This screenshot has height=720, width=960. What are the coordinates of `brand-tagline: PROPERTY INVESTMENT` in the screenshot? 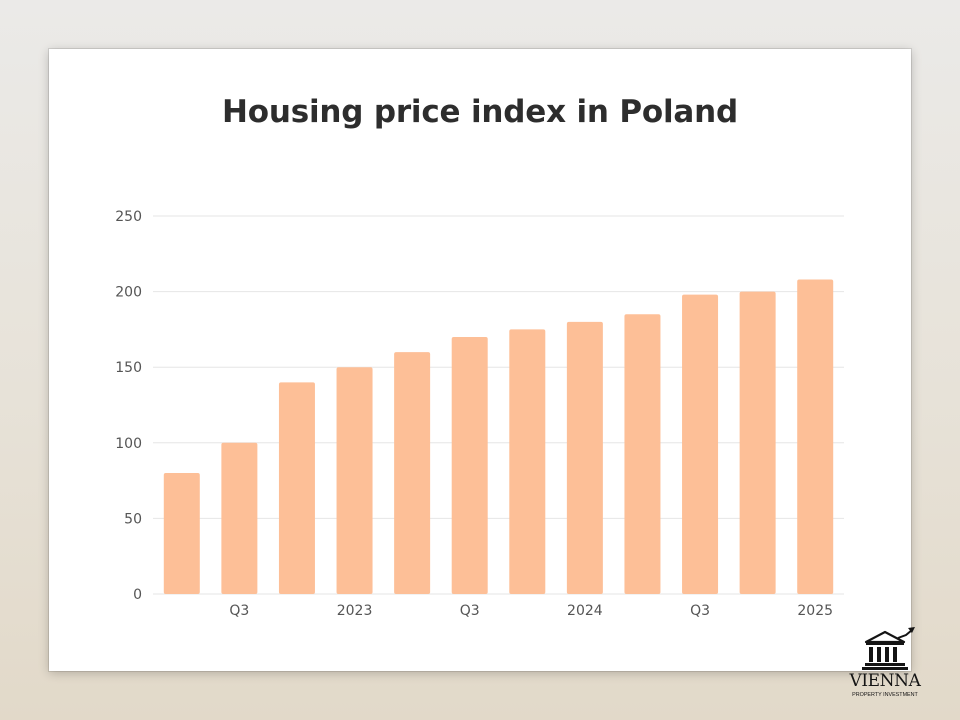 It's located at (885, 695).